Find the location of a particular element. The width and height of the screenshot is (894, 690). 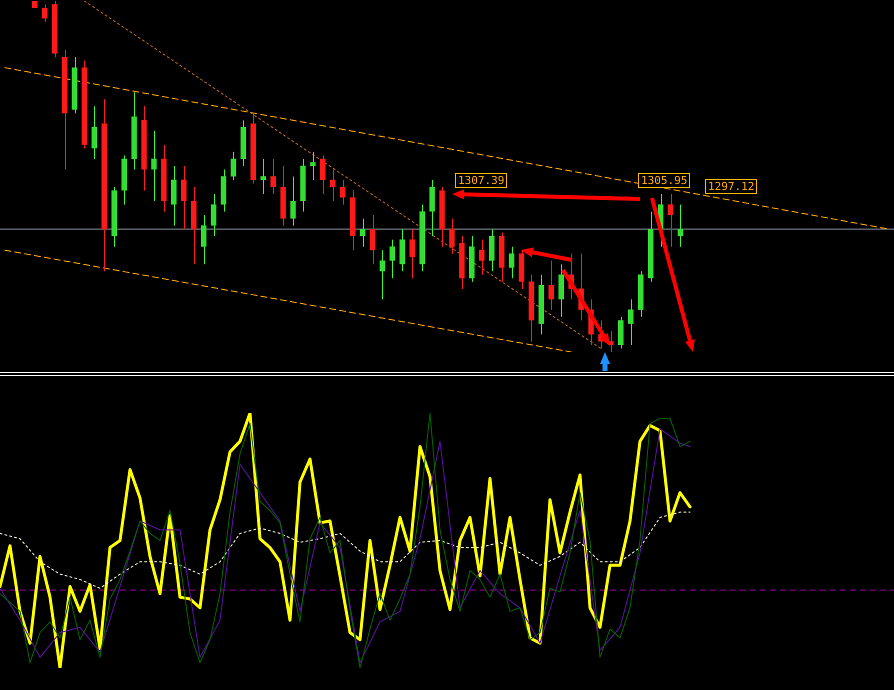

annotation: 1307.39 is located at coordinates (481, 180).